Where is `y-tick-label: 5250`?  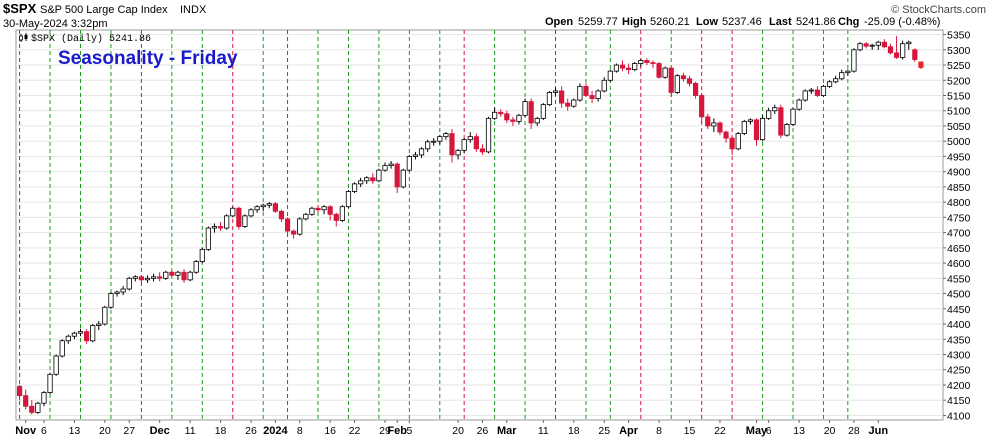 y-tick-label: 5250 is located at coordinates (959, 66).